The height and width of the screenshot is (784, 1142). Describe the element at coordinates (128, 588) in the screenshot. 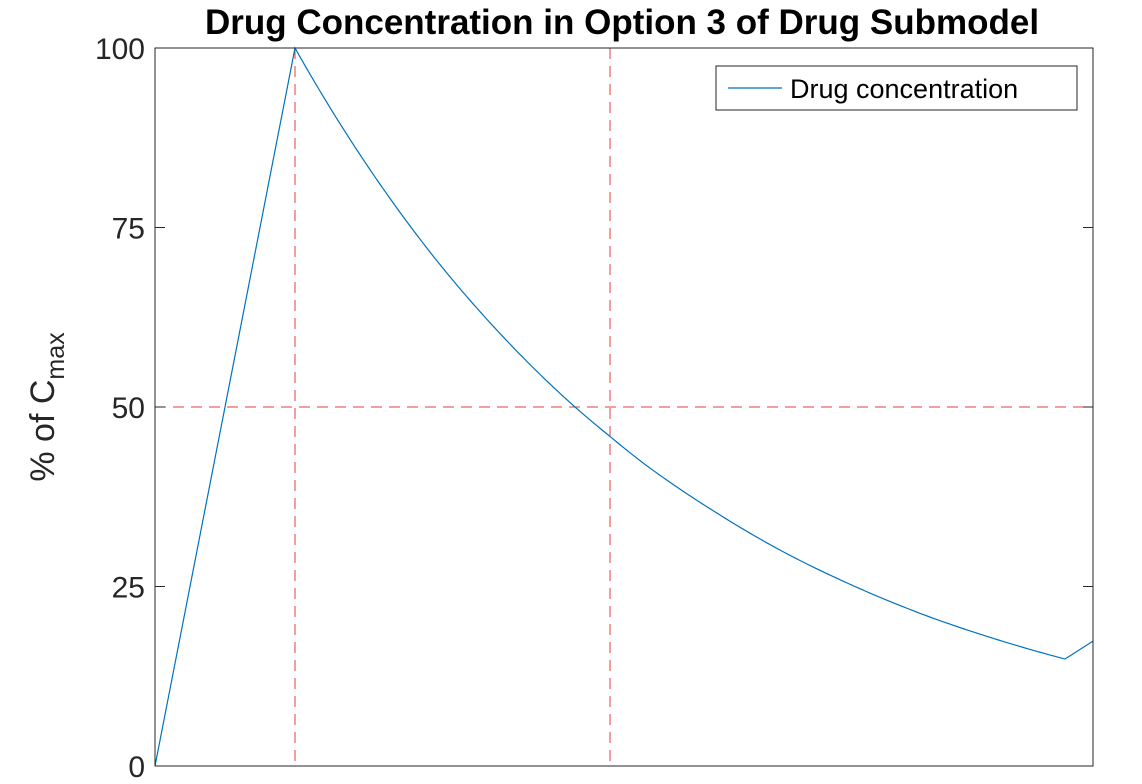

I see `y-tick-label: 25` at that location.